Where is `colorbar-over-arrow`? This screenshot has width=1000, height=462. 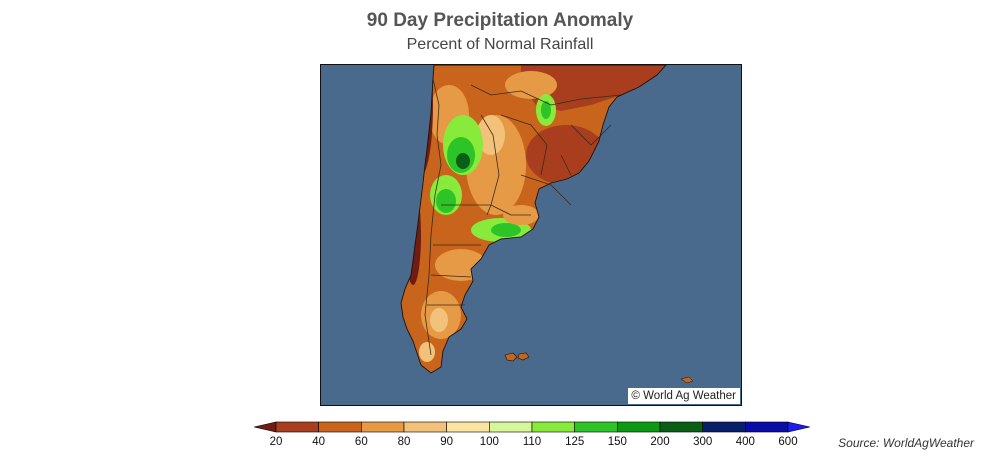
colorbar-over-arrow is located at coordinates (799, 427).